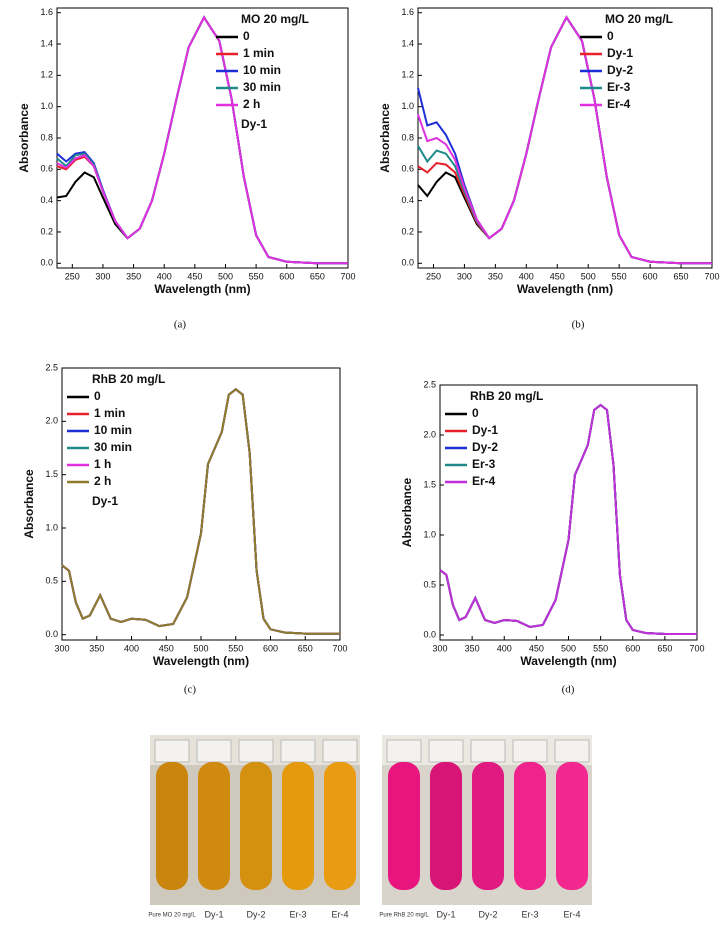 Image resolution: width=721 pixels, height=942 pixels. I want to click on annotation: Dy-1, so click(254, 124).